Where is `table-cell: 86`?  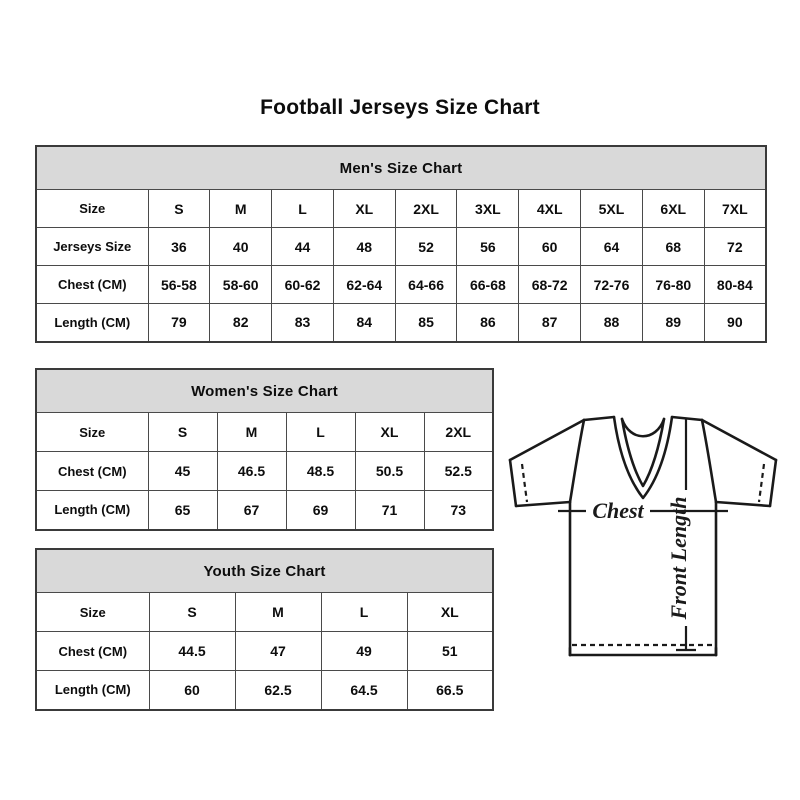 table-cell: 86 is located at coordinates (488, 322).